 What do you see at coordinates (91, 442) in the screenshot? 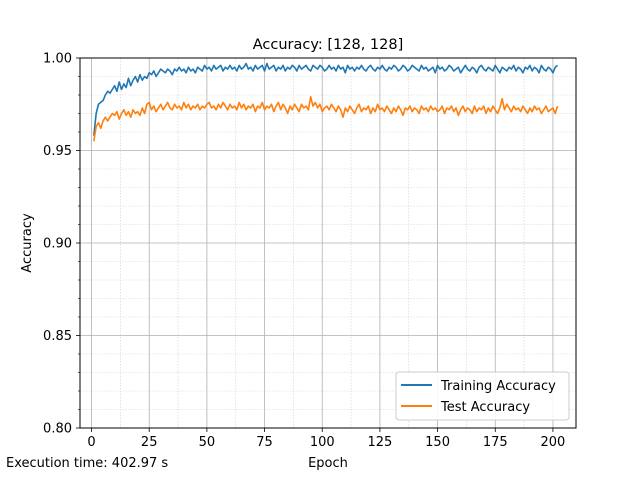
I see `x-tick-label: 0` at bounding box center [91, 442].